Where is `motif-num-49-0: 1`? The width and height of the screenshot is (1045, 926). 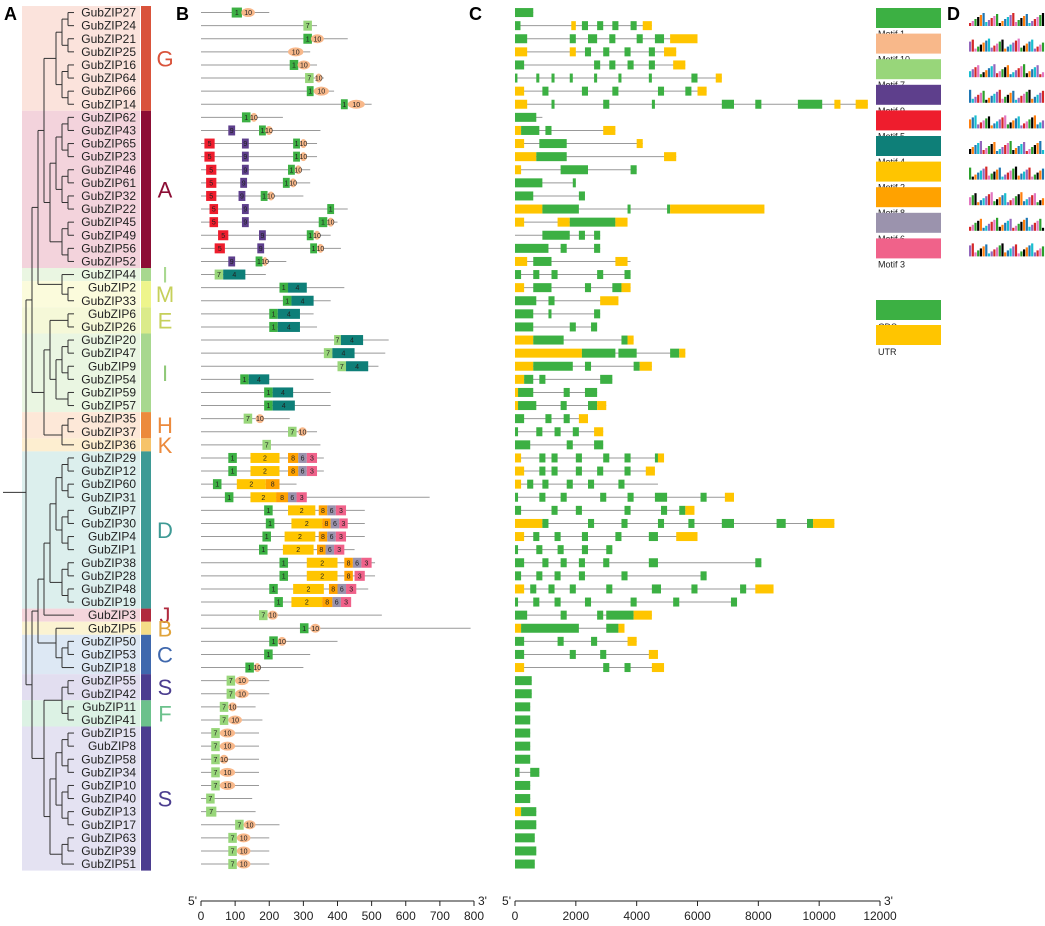 motif-num-49-0: 1 is located at coordinates (268, 655).